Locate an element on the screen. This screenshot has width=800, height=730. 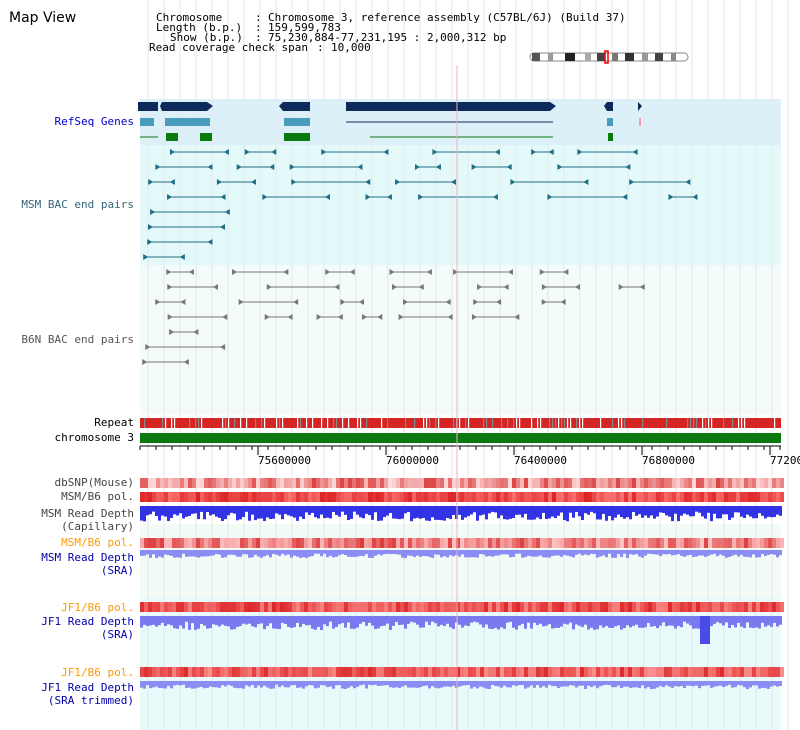
msm-bac-pairs is located at coordinates (420, 204).